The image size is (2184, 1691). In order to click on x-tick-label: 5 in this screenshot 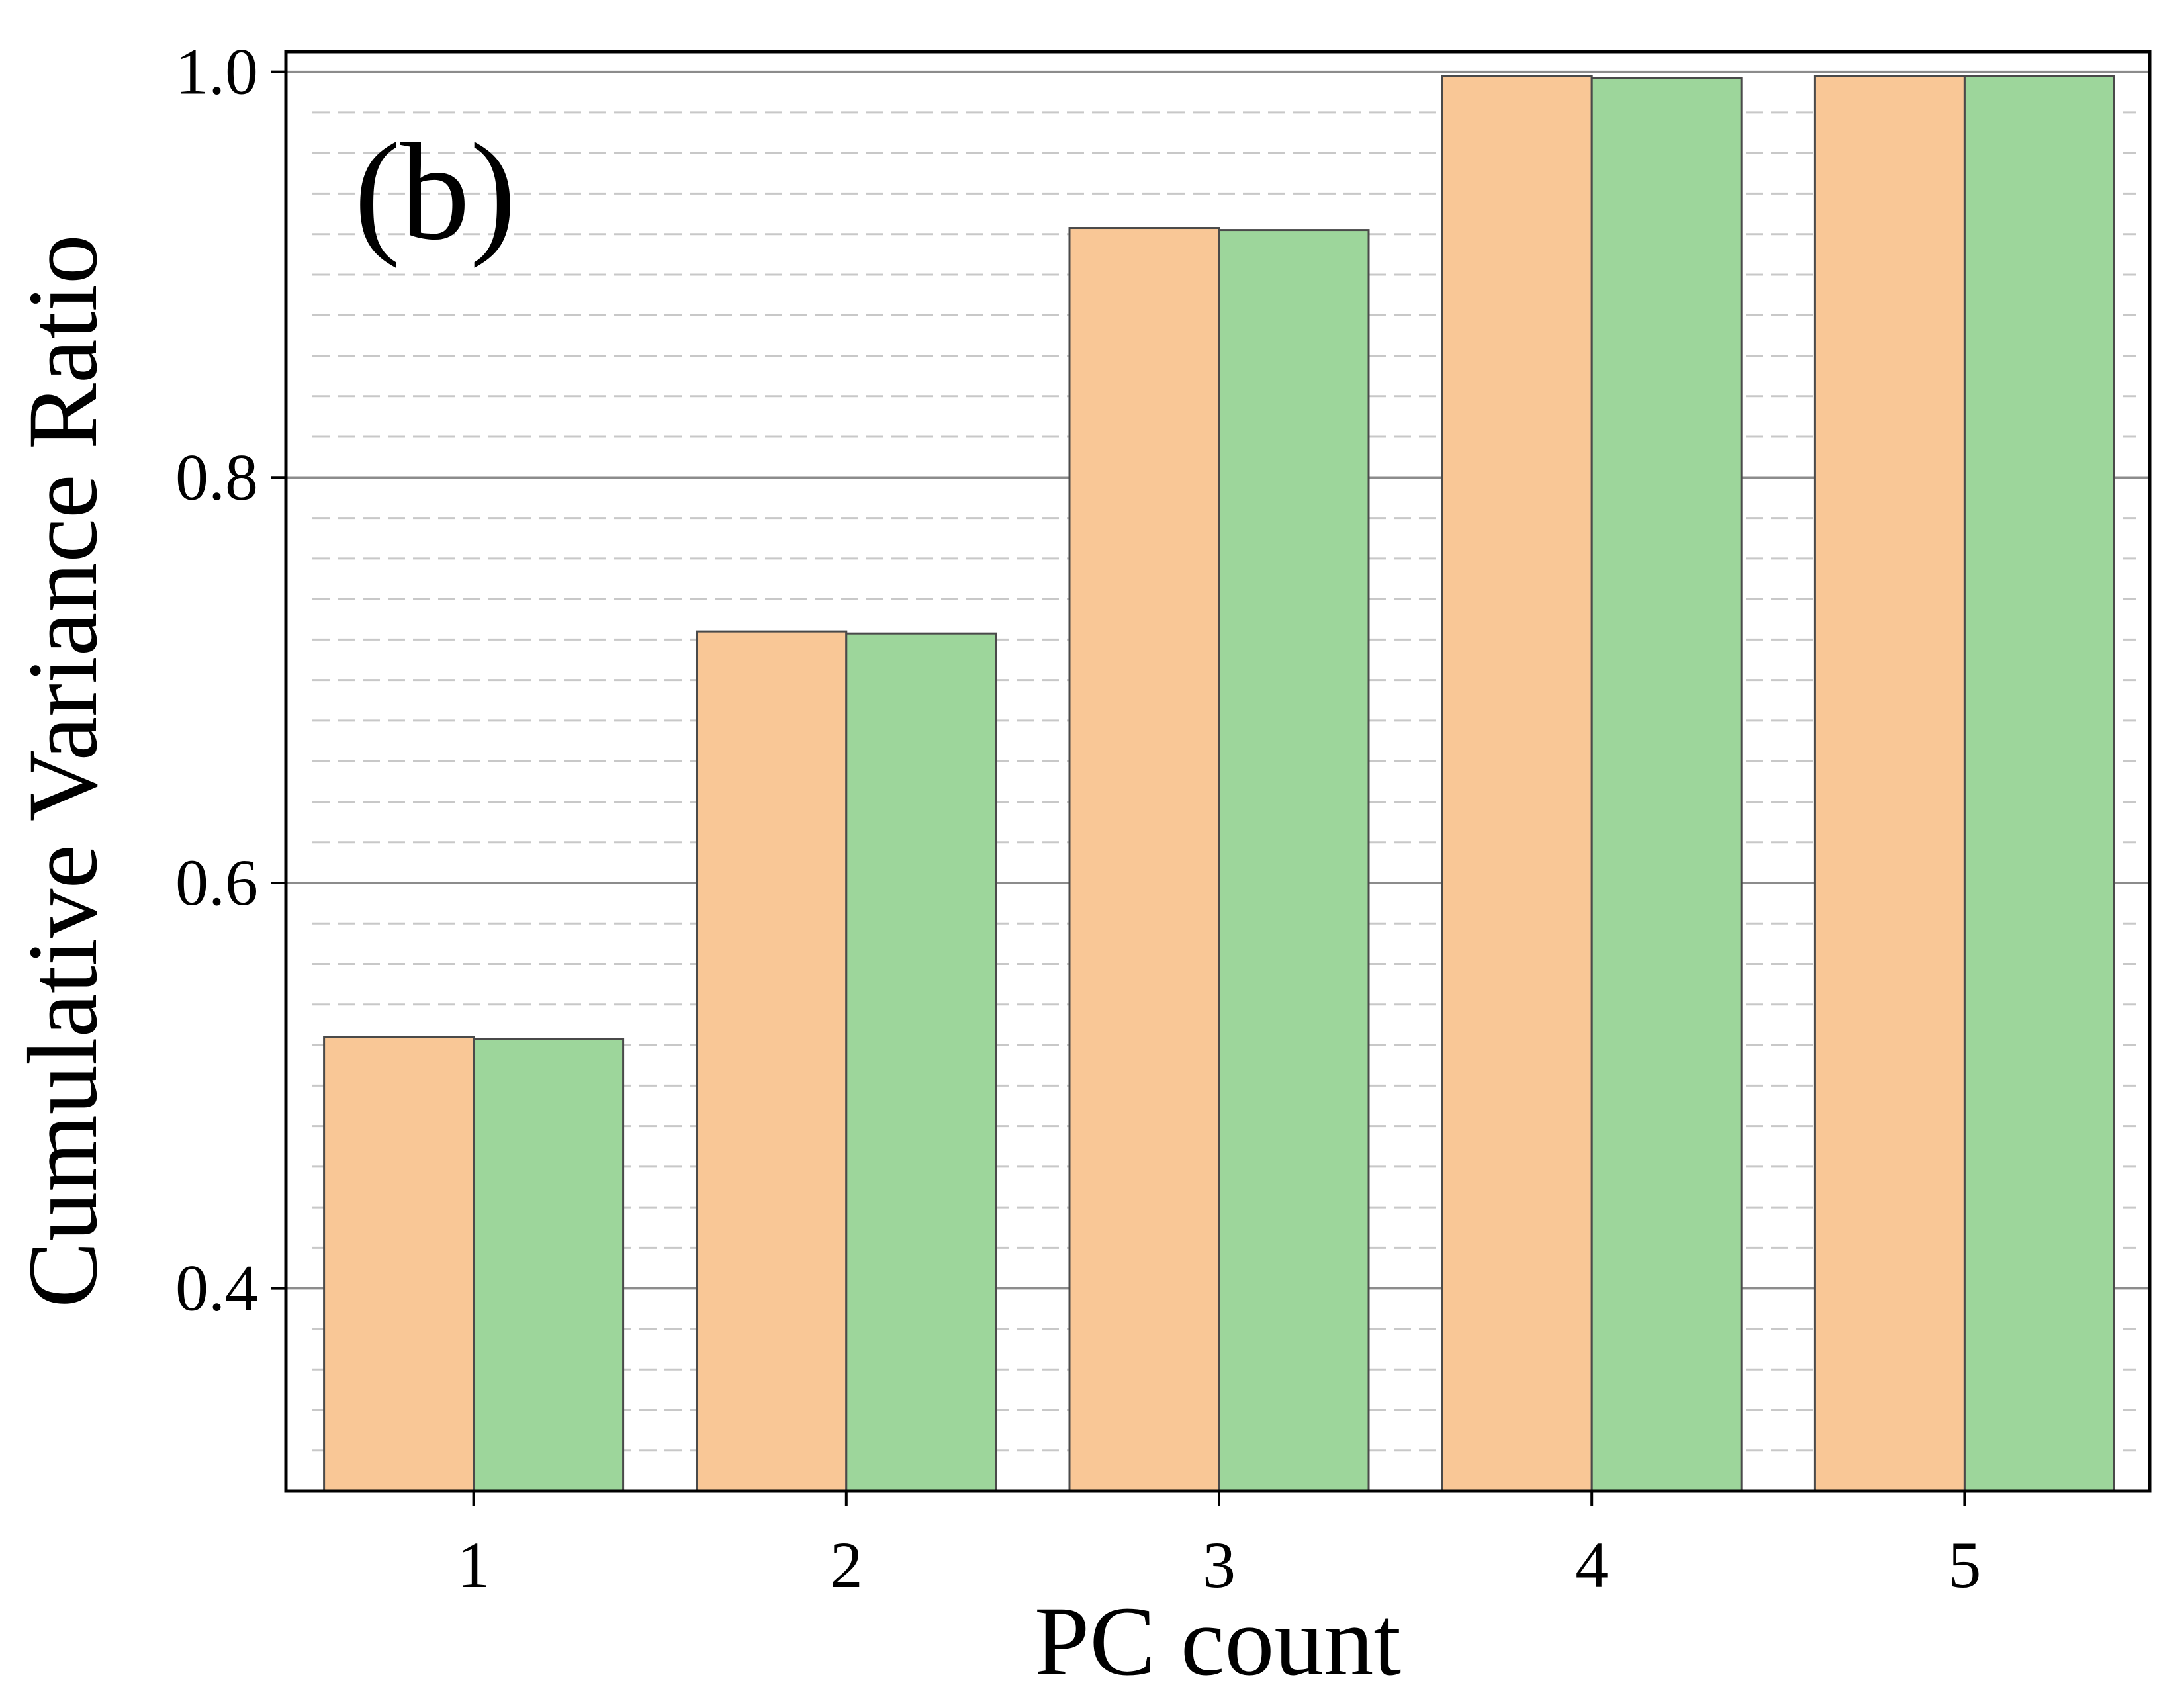, I will do `click(1965, 1565)`.